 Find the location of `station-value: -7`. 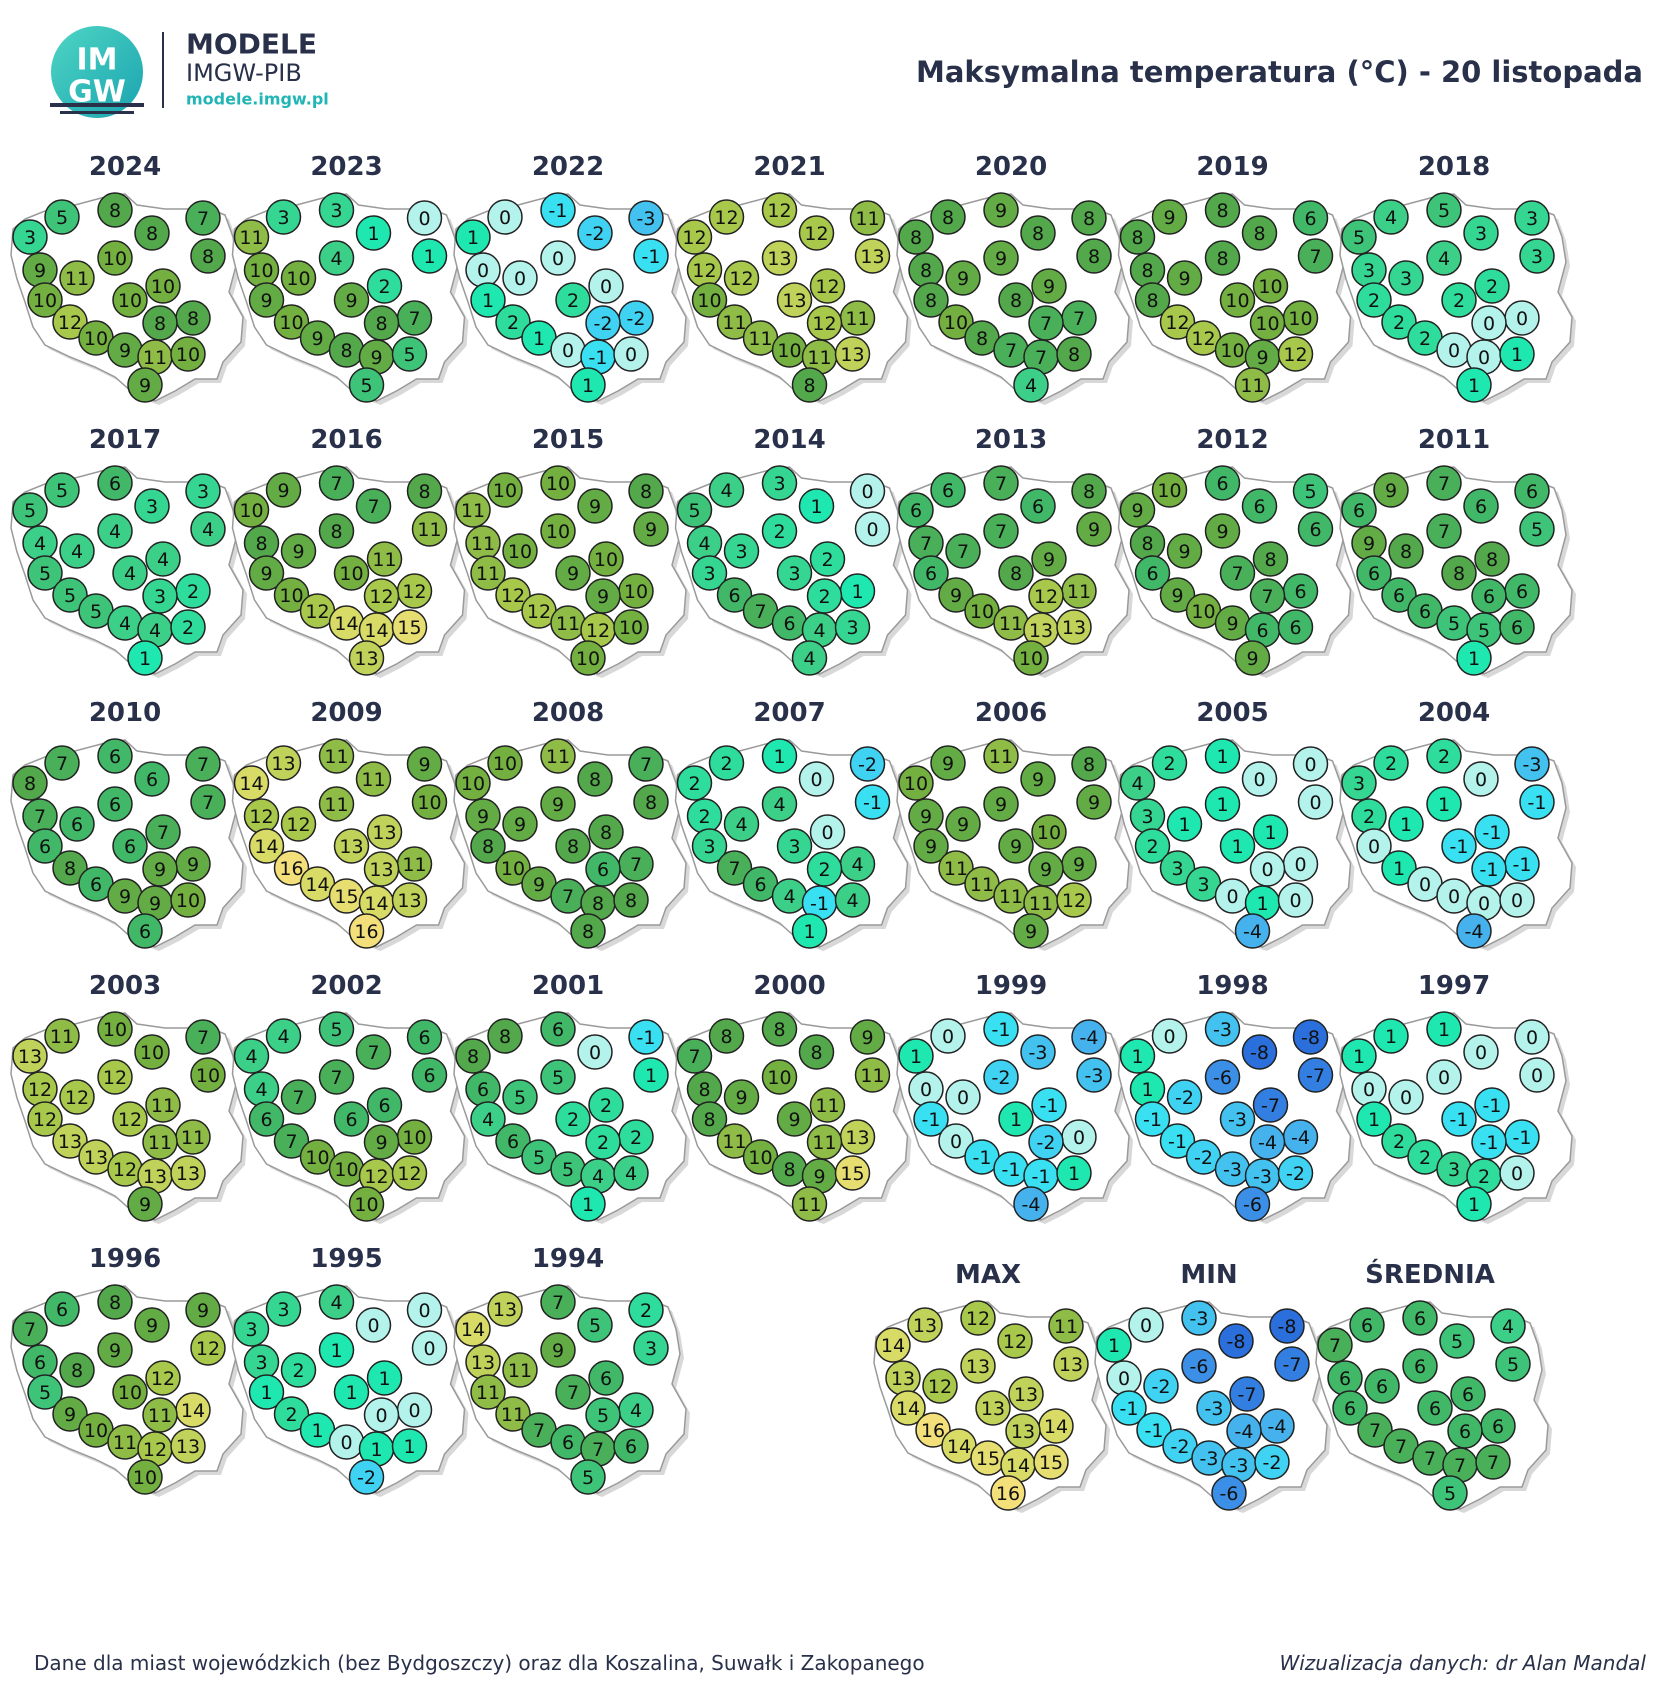

station-value: -7 is located at coordinates (1270, 1106).